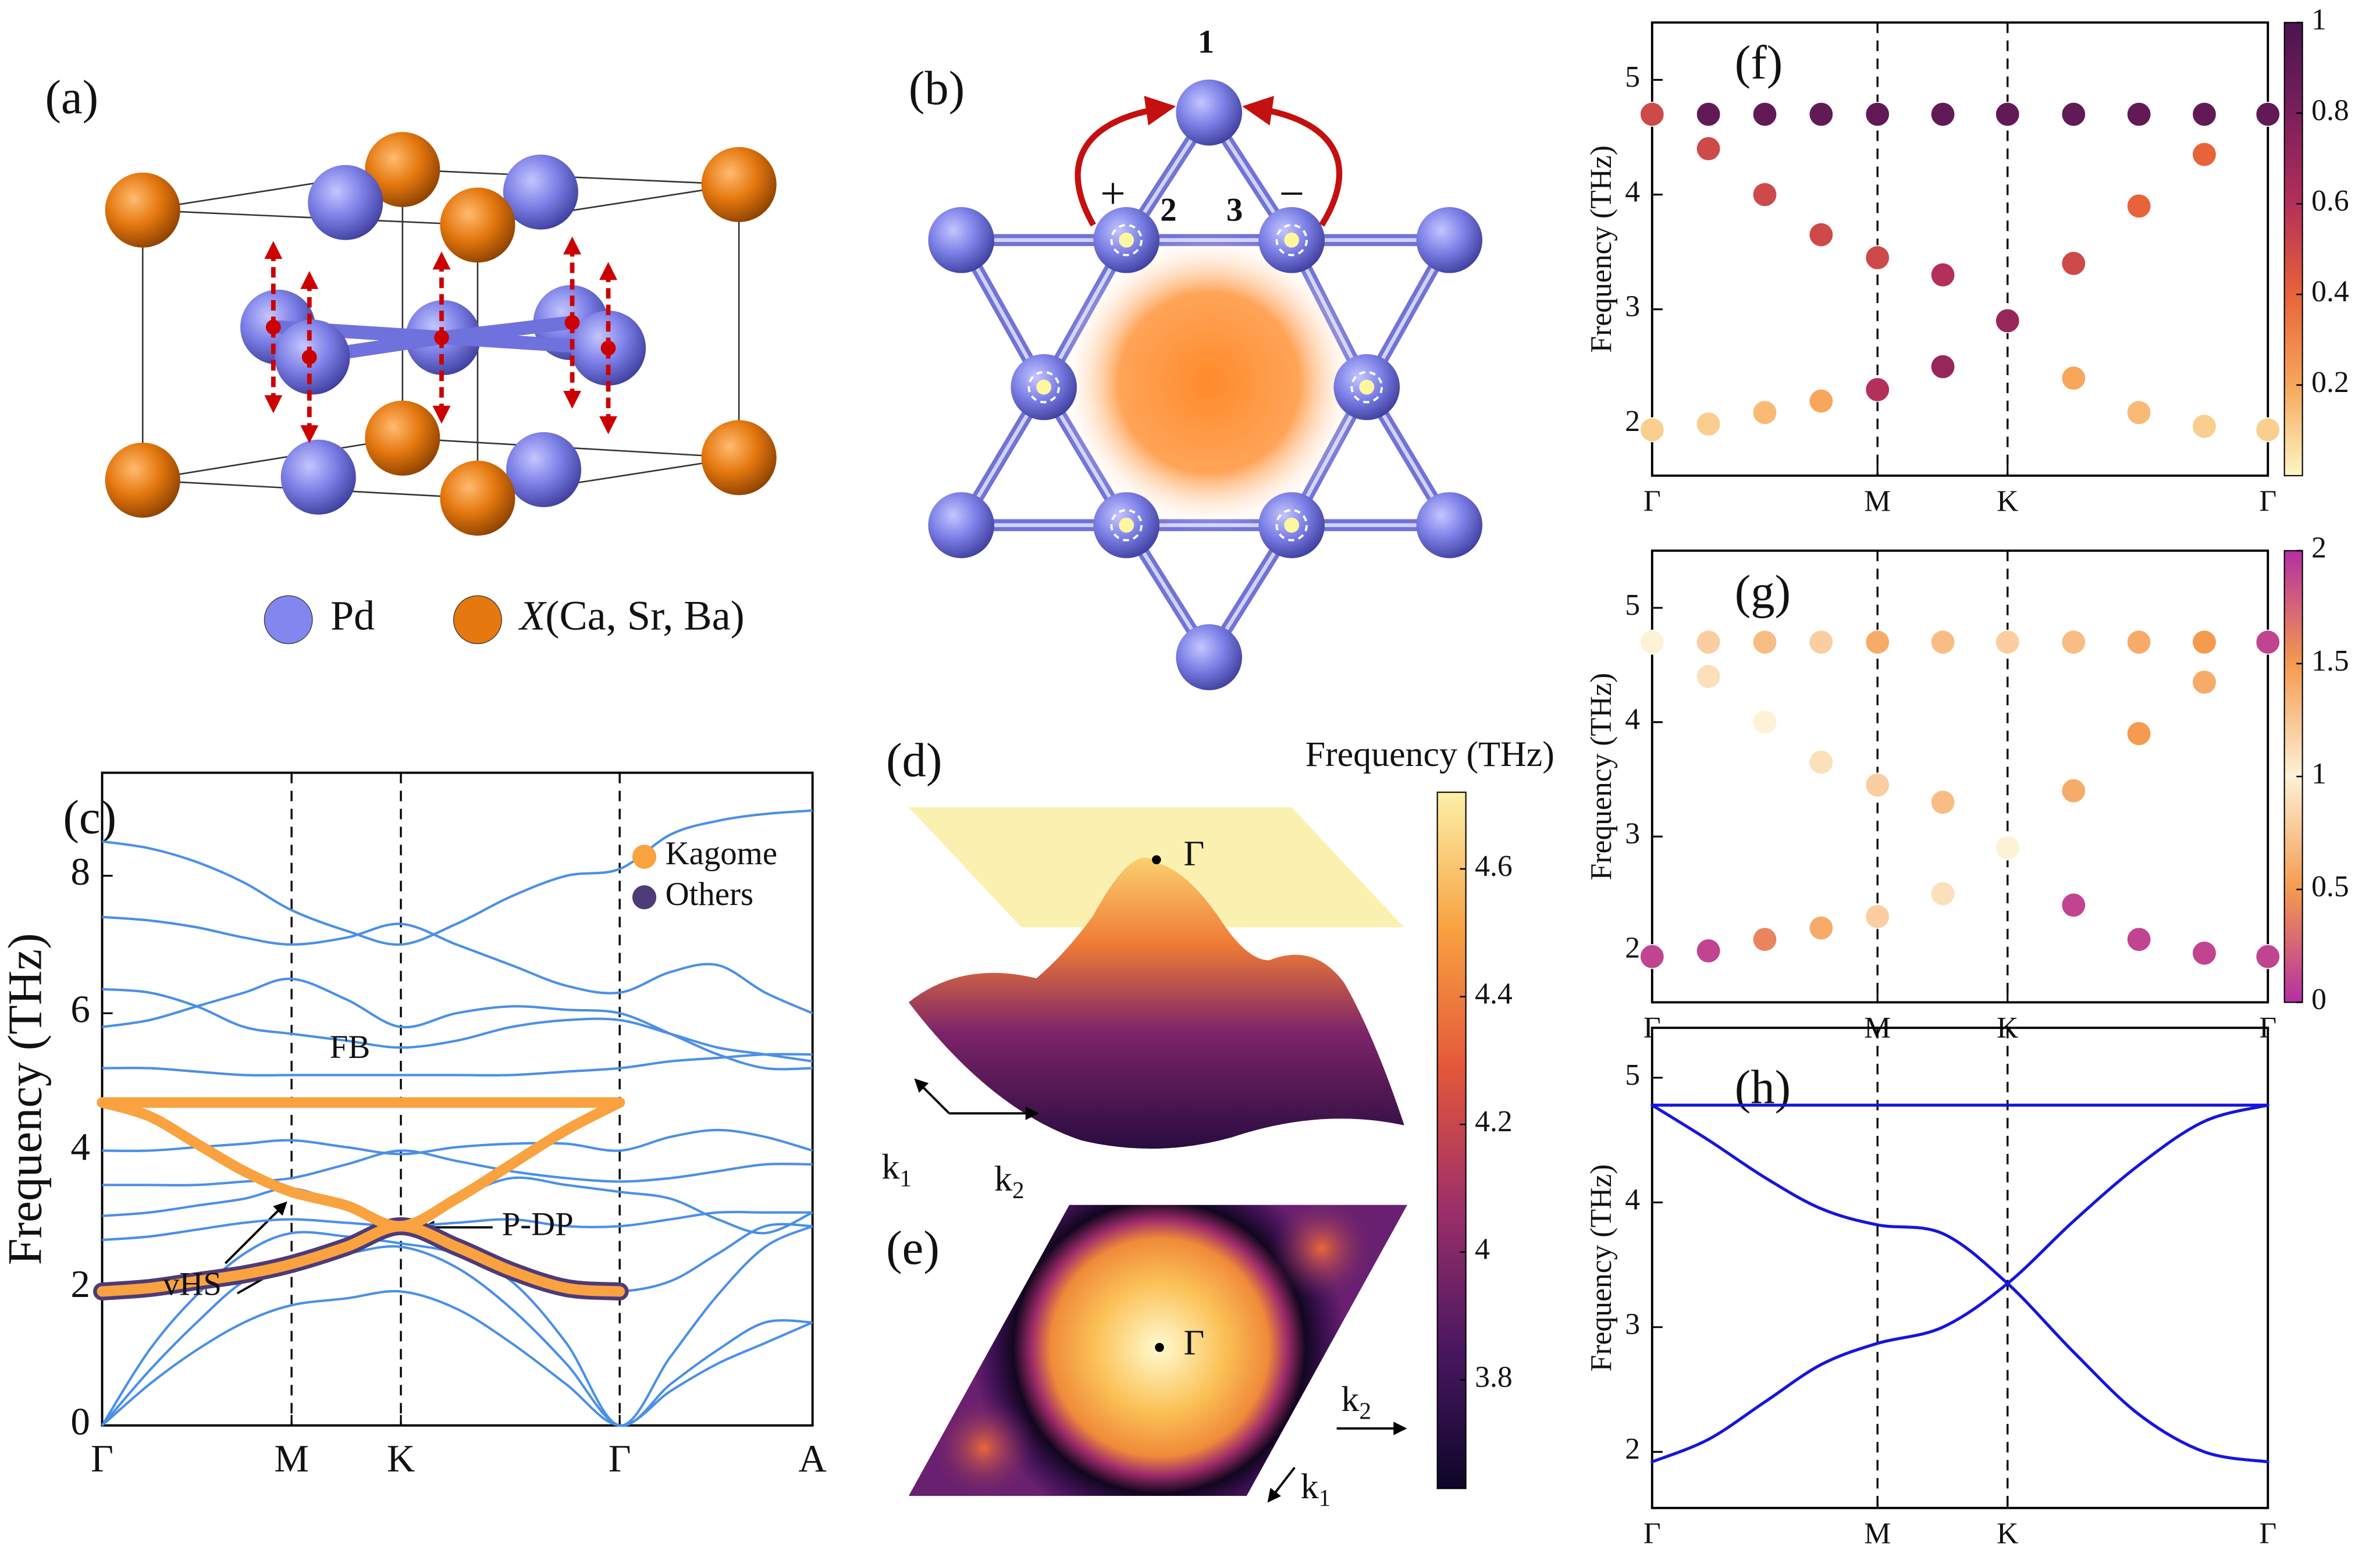  Describe the element at coordinates (1209, 382) in the screenshot. I see `orbital-blob` at that location.